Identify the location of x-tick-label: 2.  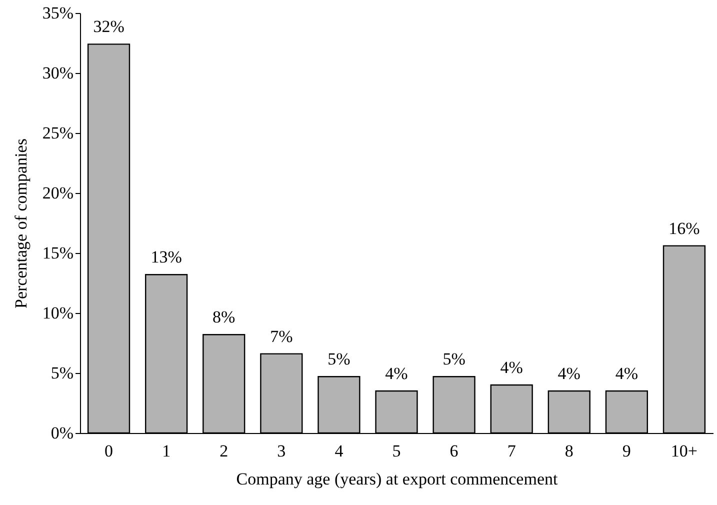
(224, 451).